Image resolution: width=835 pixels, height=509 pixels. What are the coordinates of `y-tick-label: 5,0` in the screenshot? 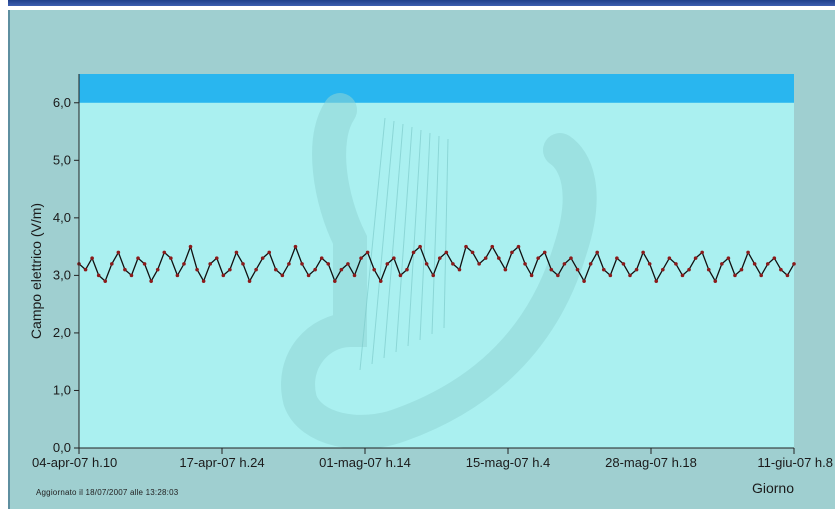 It's located at (62, 159).